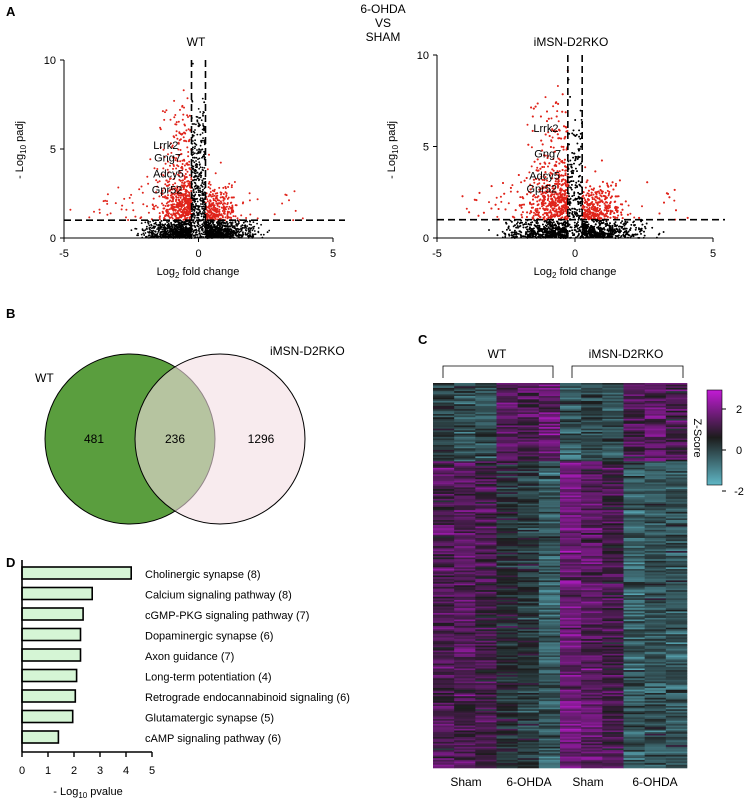  Describe the element at coordinates (11, 562) in the screenshot. I see `panel-label-d: D` at that location.